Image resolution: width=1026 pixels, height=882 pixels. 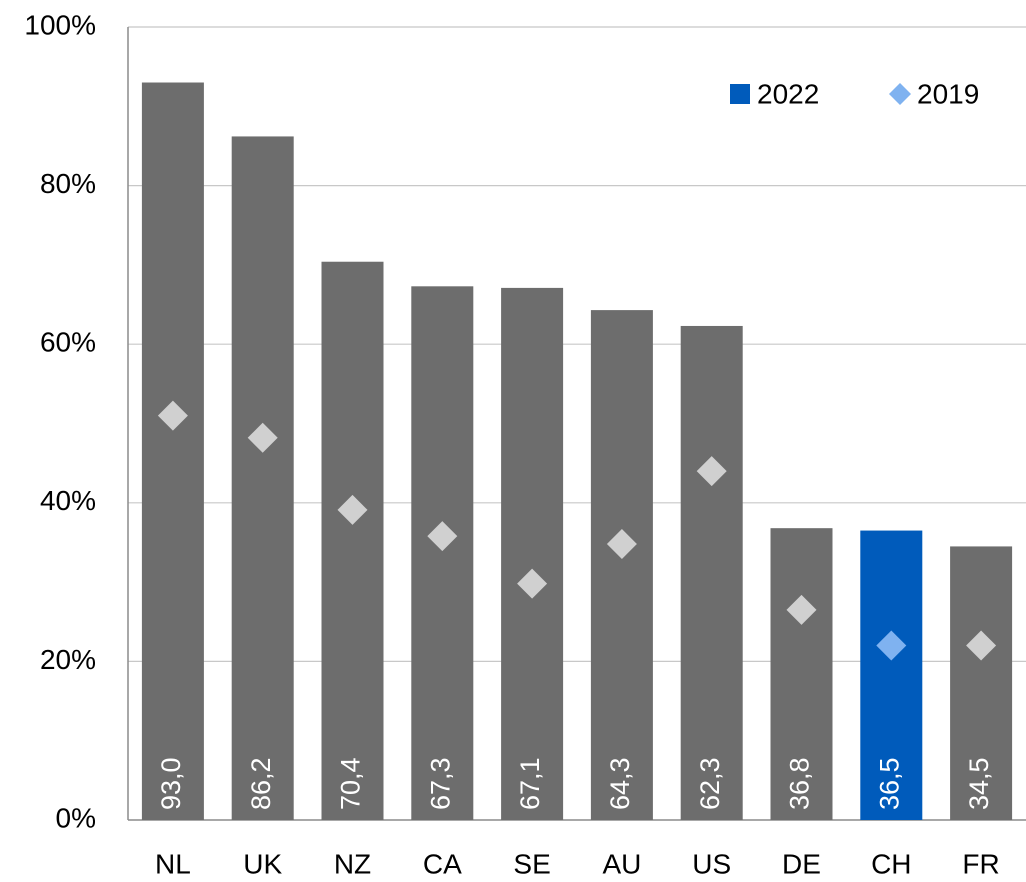 I want to click on value-label: 67,3, so click(x=440, y=783).